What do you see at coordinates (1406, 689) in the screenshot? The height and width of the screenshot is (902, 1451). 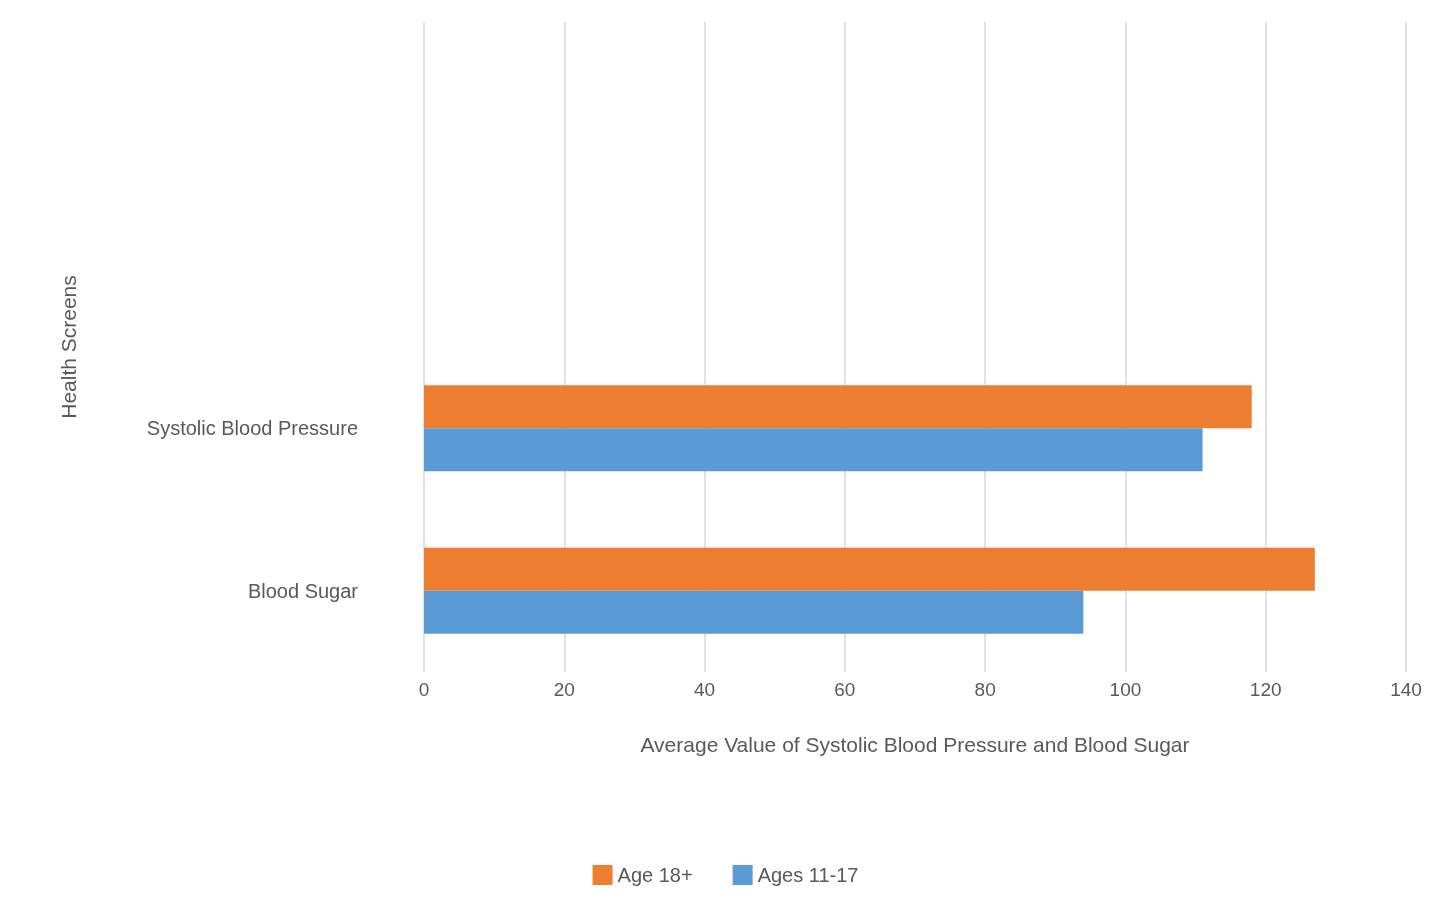 I see `x-tick-label: 140` at bounding box center [1406, 689].